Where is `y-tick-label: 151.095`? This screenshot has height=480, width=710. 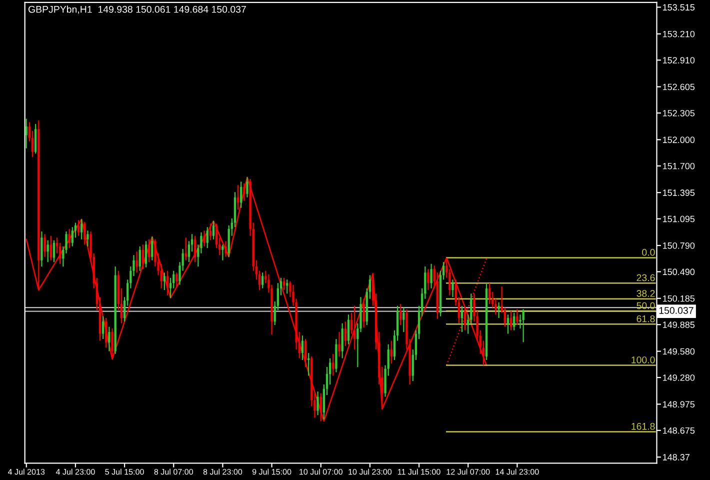
y-tick-label: 151.095 is located at coordinates (678, 219).